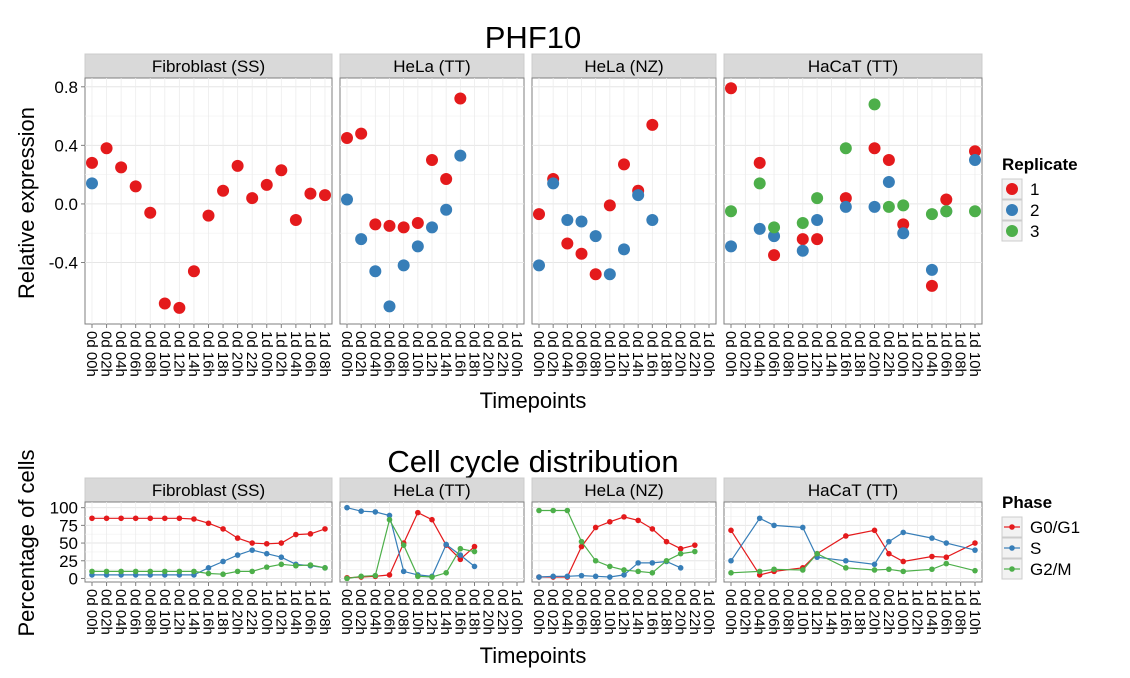 Image resolution: width=1130 pixels, height=678 pixels. I want to click on bottom-panel-fibroblast-ss-xtick-label: 1d 00h, so click(266, 612).